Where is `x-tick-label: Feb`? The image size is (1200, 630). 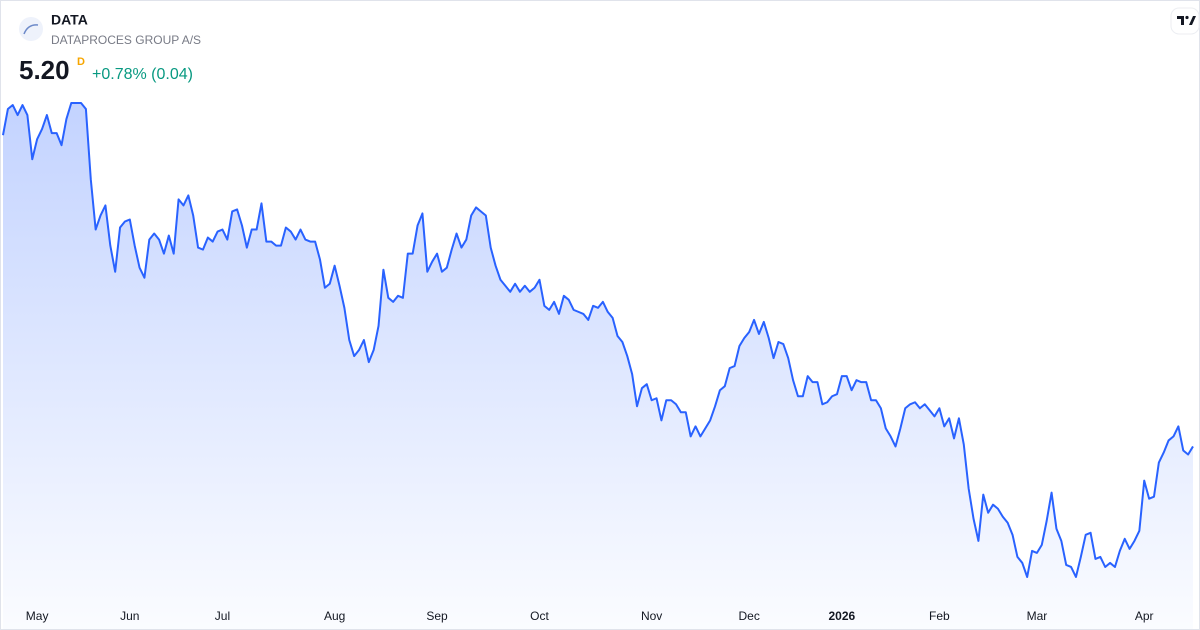 x-tick-label: Feb is located at coordinates (939, 616).